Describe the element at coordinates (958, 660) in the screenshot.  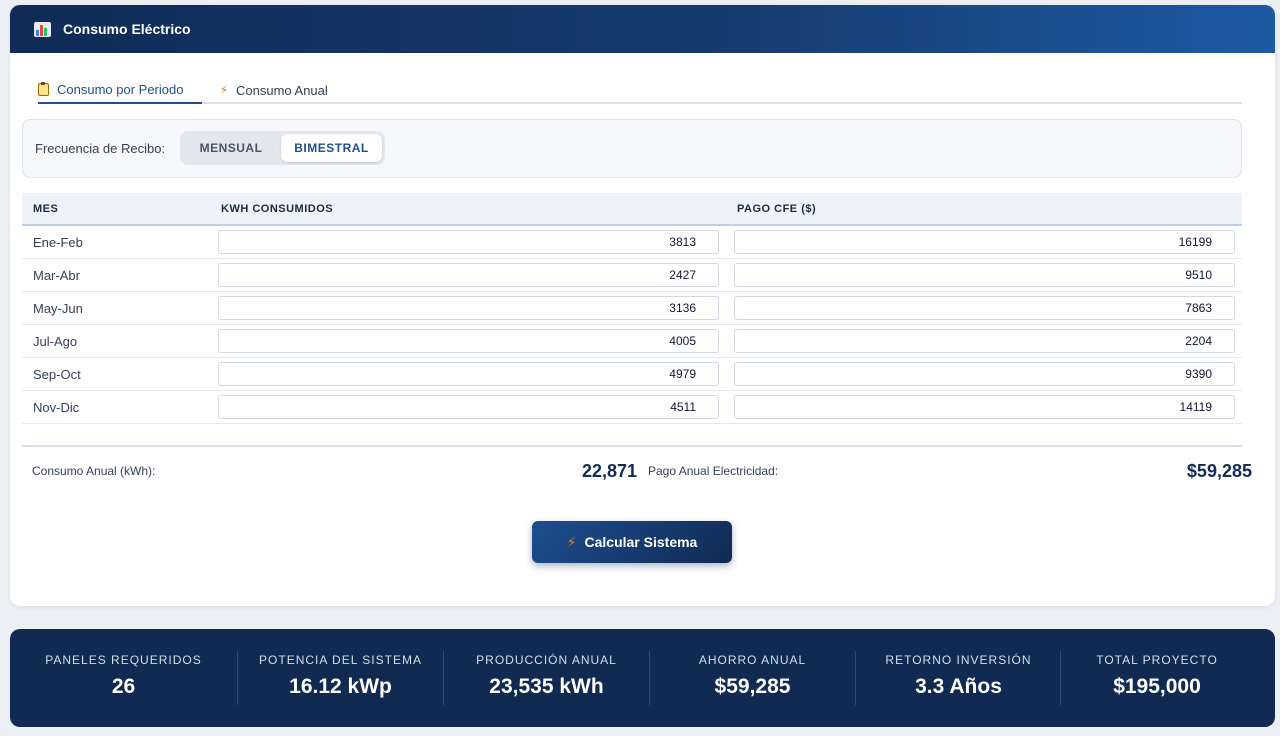
I see `stat-label: RETORNO INVERSIÓN` at that location.